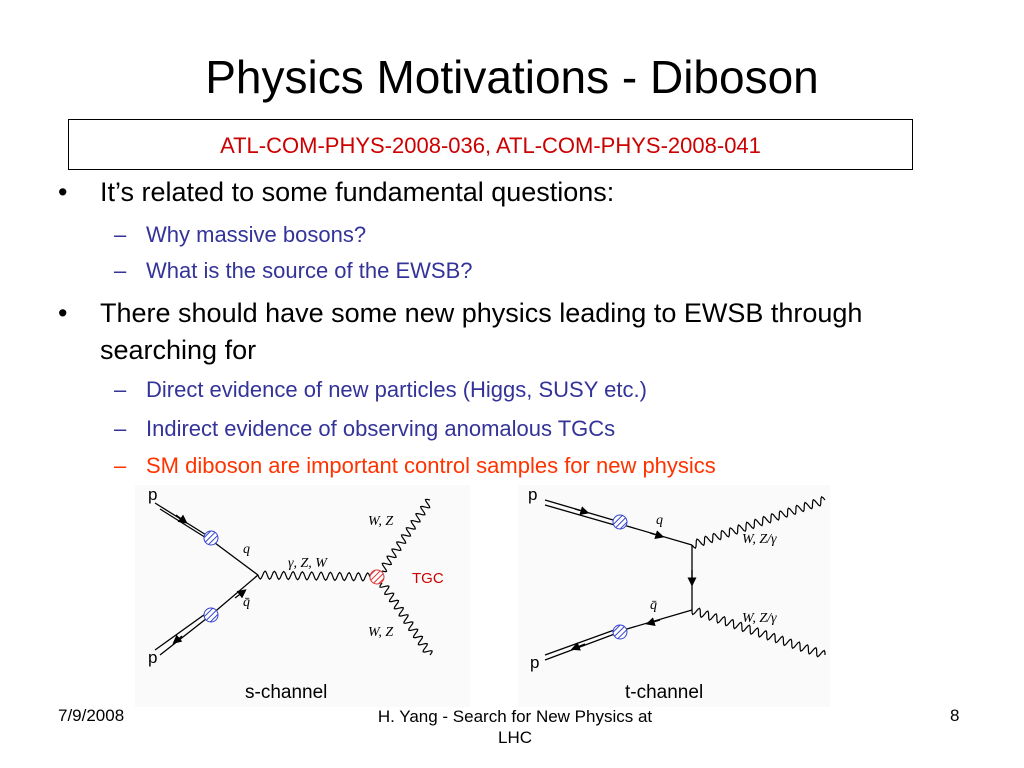 Image resolution: width=1024 pixels, height=768 pixels. I want to click on label: TGC, so click(428, 578).